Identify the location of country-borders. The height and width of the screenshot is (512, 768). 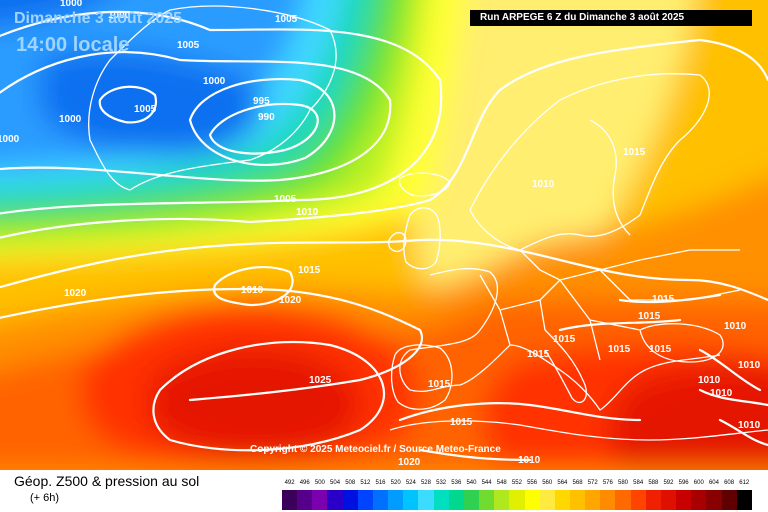
(610, 305).